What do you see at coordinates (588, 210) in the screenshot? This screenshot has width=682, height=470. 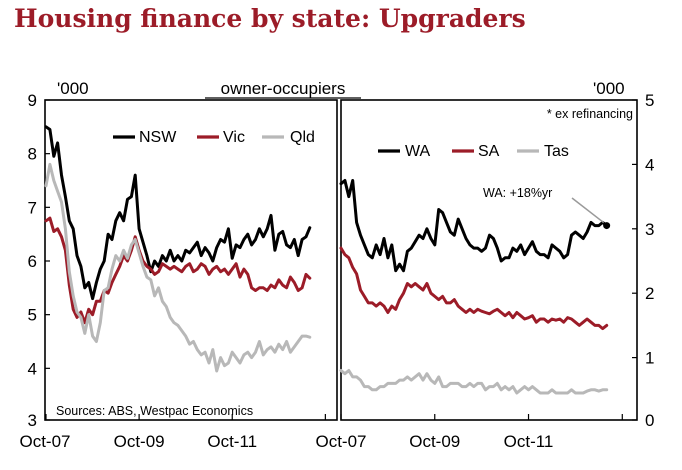 I see `annotation-leader` at bounding box center [588, 210].